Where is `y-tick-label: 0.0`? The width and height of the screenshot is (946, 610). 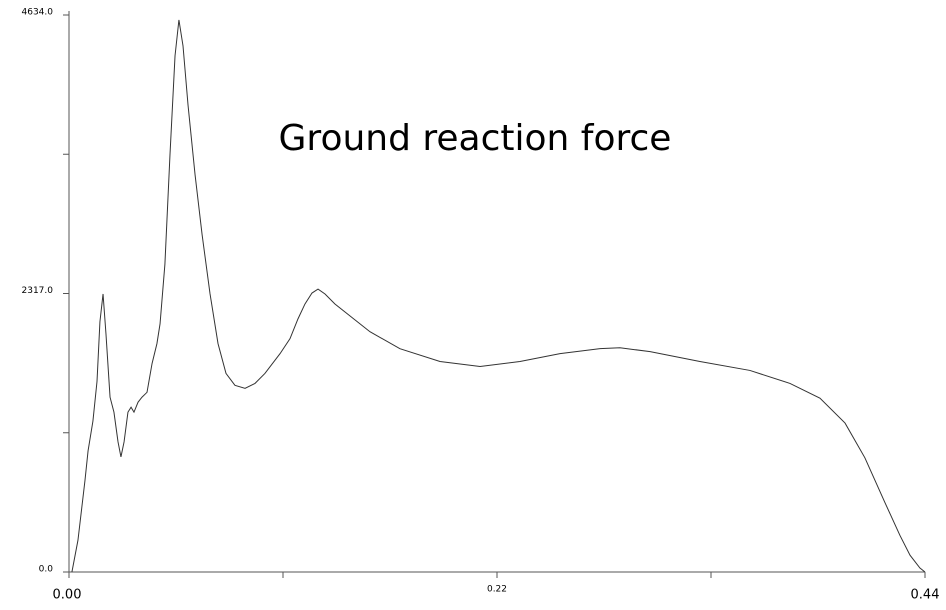
y-tick-label: 0.0 is located at coordinates (46, 570).